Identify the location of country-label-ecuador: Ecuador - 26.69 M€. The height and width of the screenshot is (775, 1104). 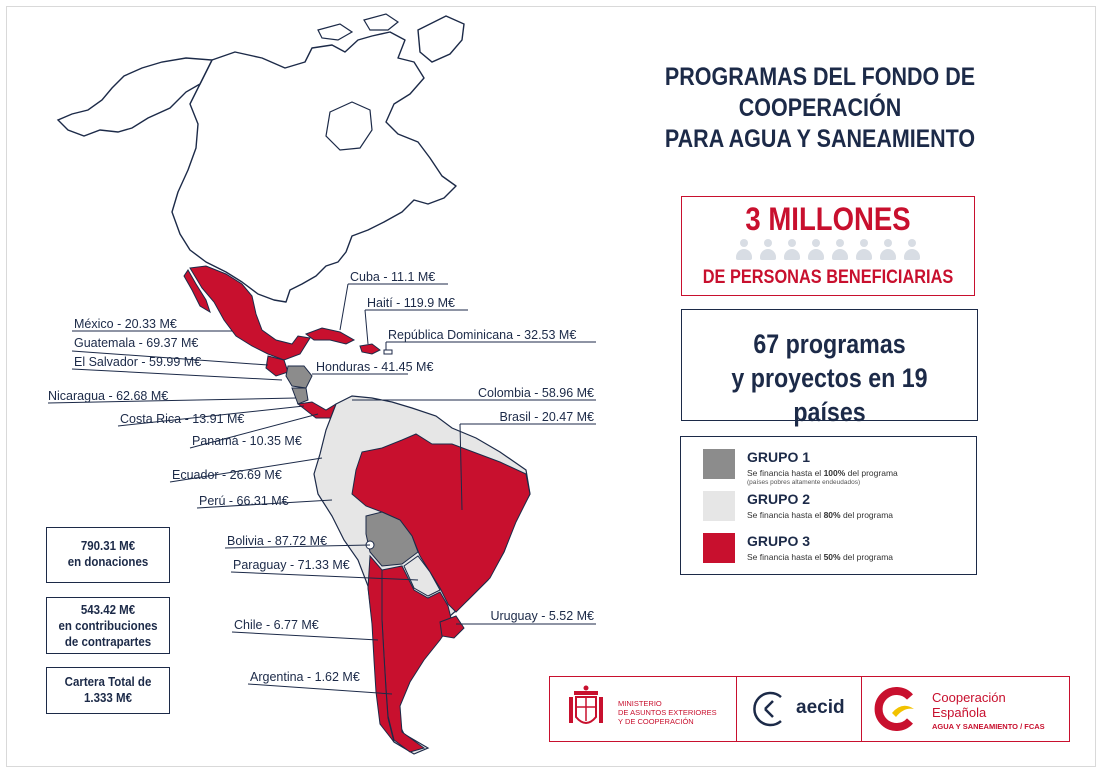
(227, 475).